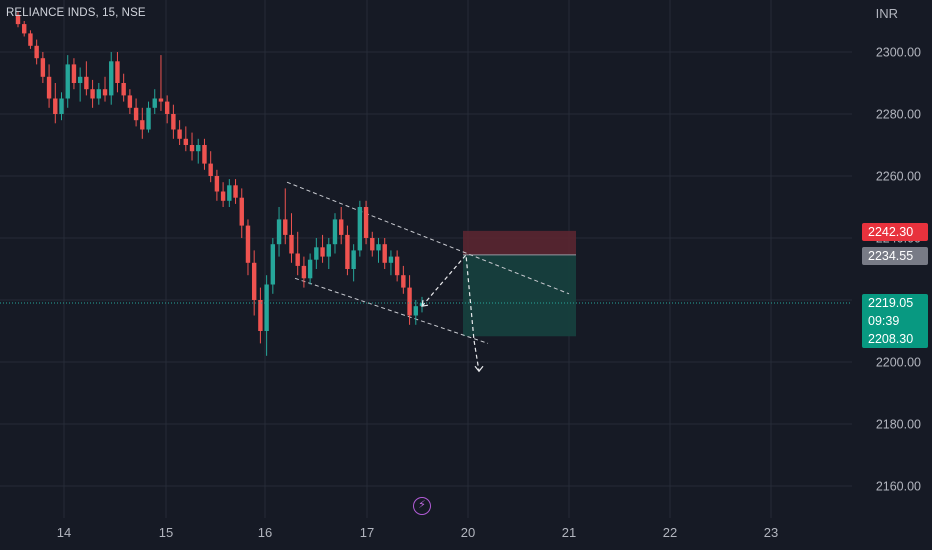  I want to click on y-tick-label: 2200.00, so click(898, 363).